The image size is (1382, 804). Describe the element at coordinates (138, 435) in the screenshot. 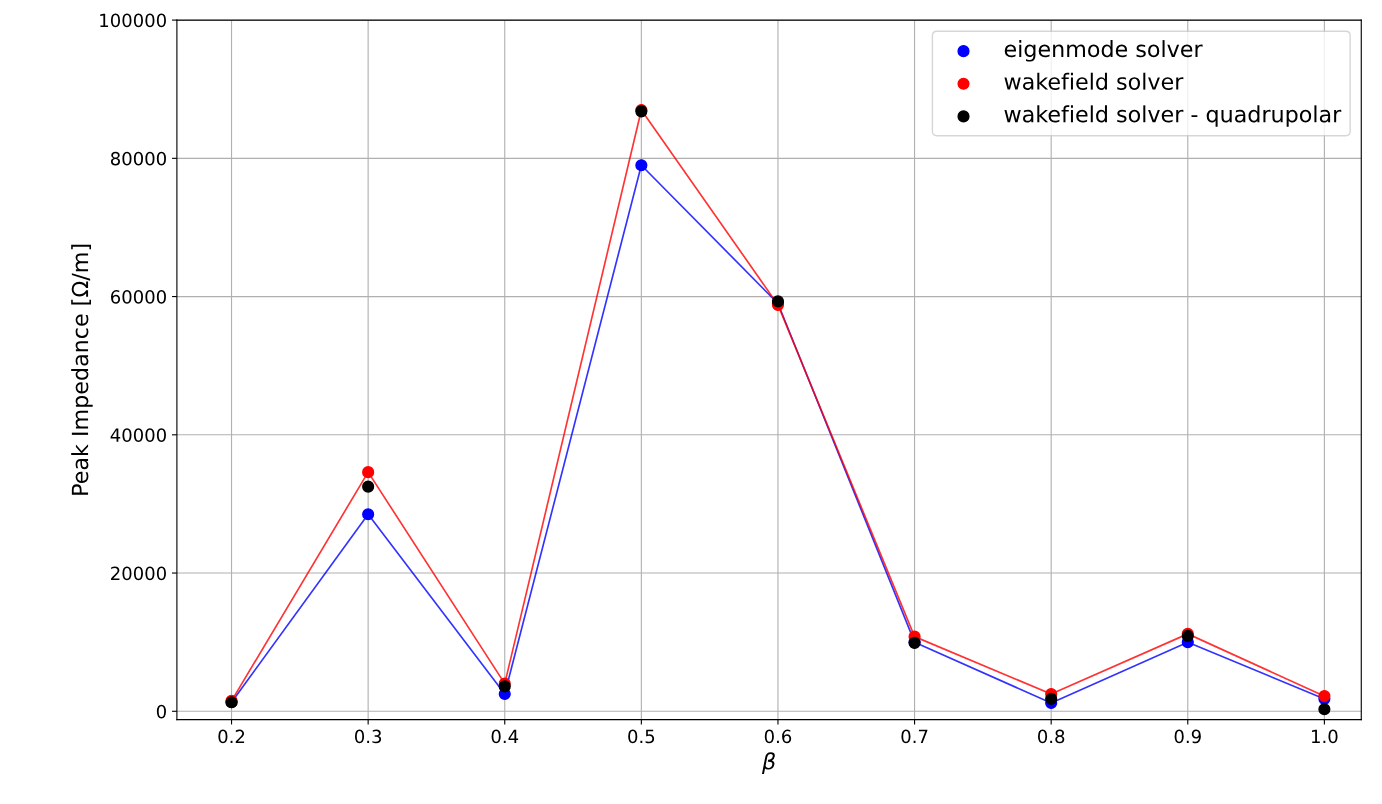

I see `y-tick-label: 40000` at that location.